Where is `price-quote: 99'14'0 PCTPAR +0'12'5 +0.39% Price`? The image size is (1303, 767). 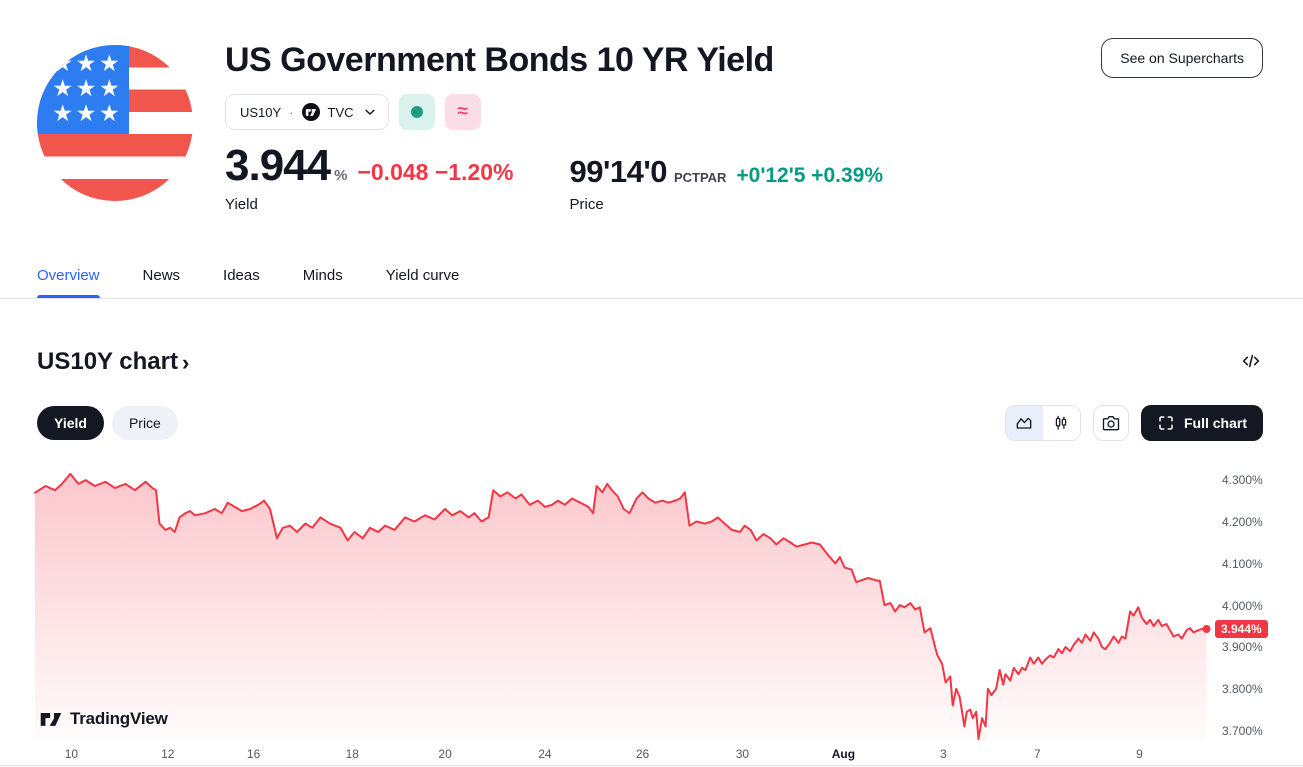
price-quote: 99'14'0 PCTPAR +0'12'5 +0.39% Price is located at coordinates (726, 184).